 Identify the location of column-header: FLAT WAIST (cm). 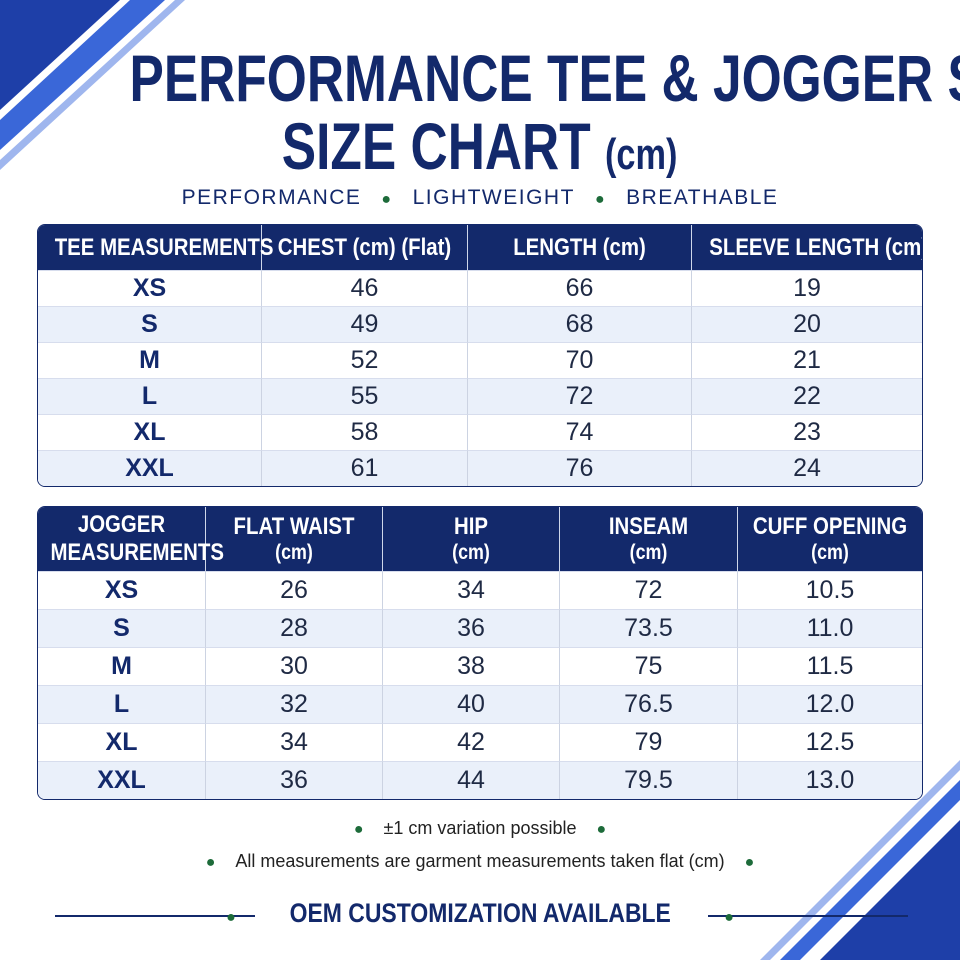
(293, 539).